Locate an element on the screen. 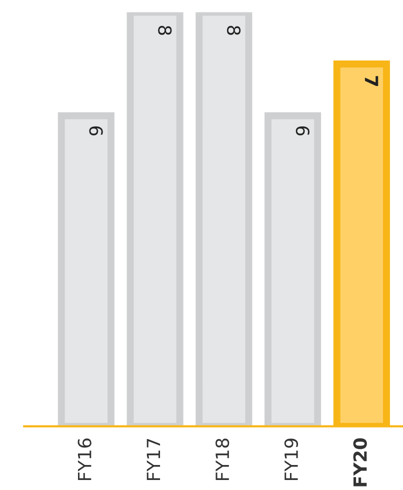 Image resolution: width=403 pixels, height=490 pixels. x-tick-label: FY19 is located at coordinates (291, 459).